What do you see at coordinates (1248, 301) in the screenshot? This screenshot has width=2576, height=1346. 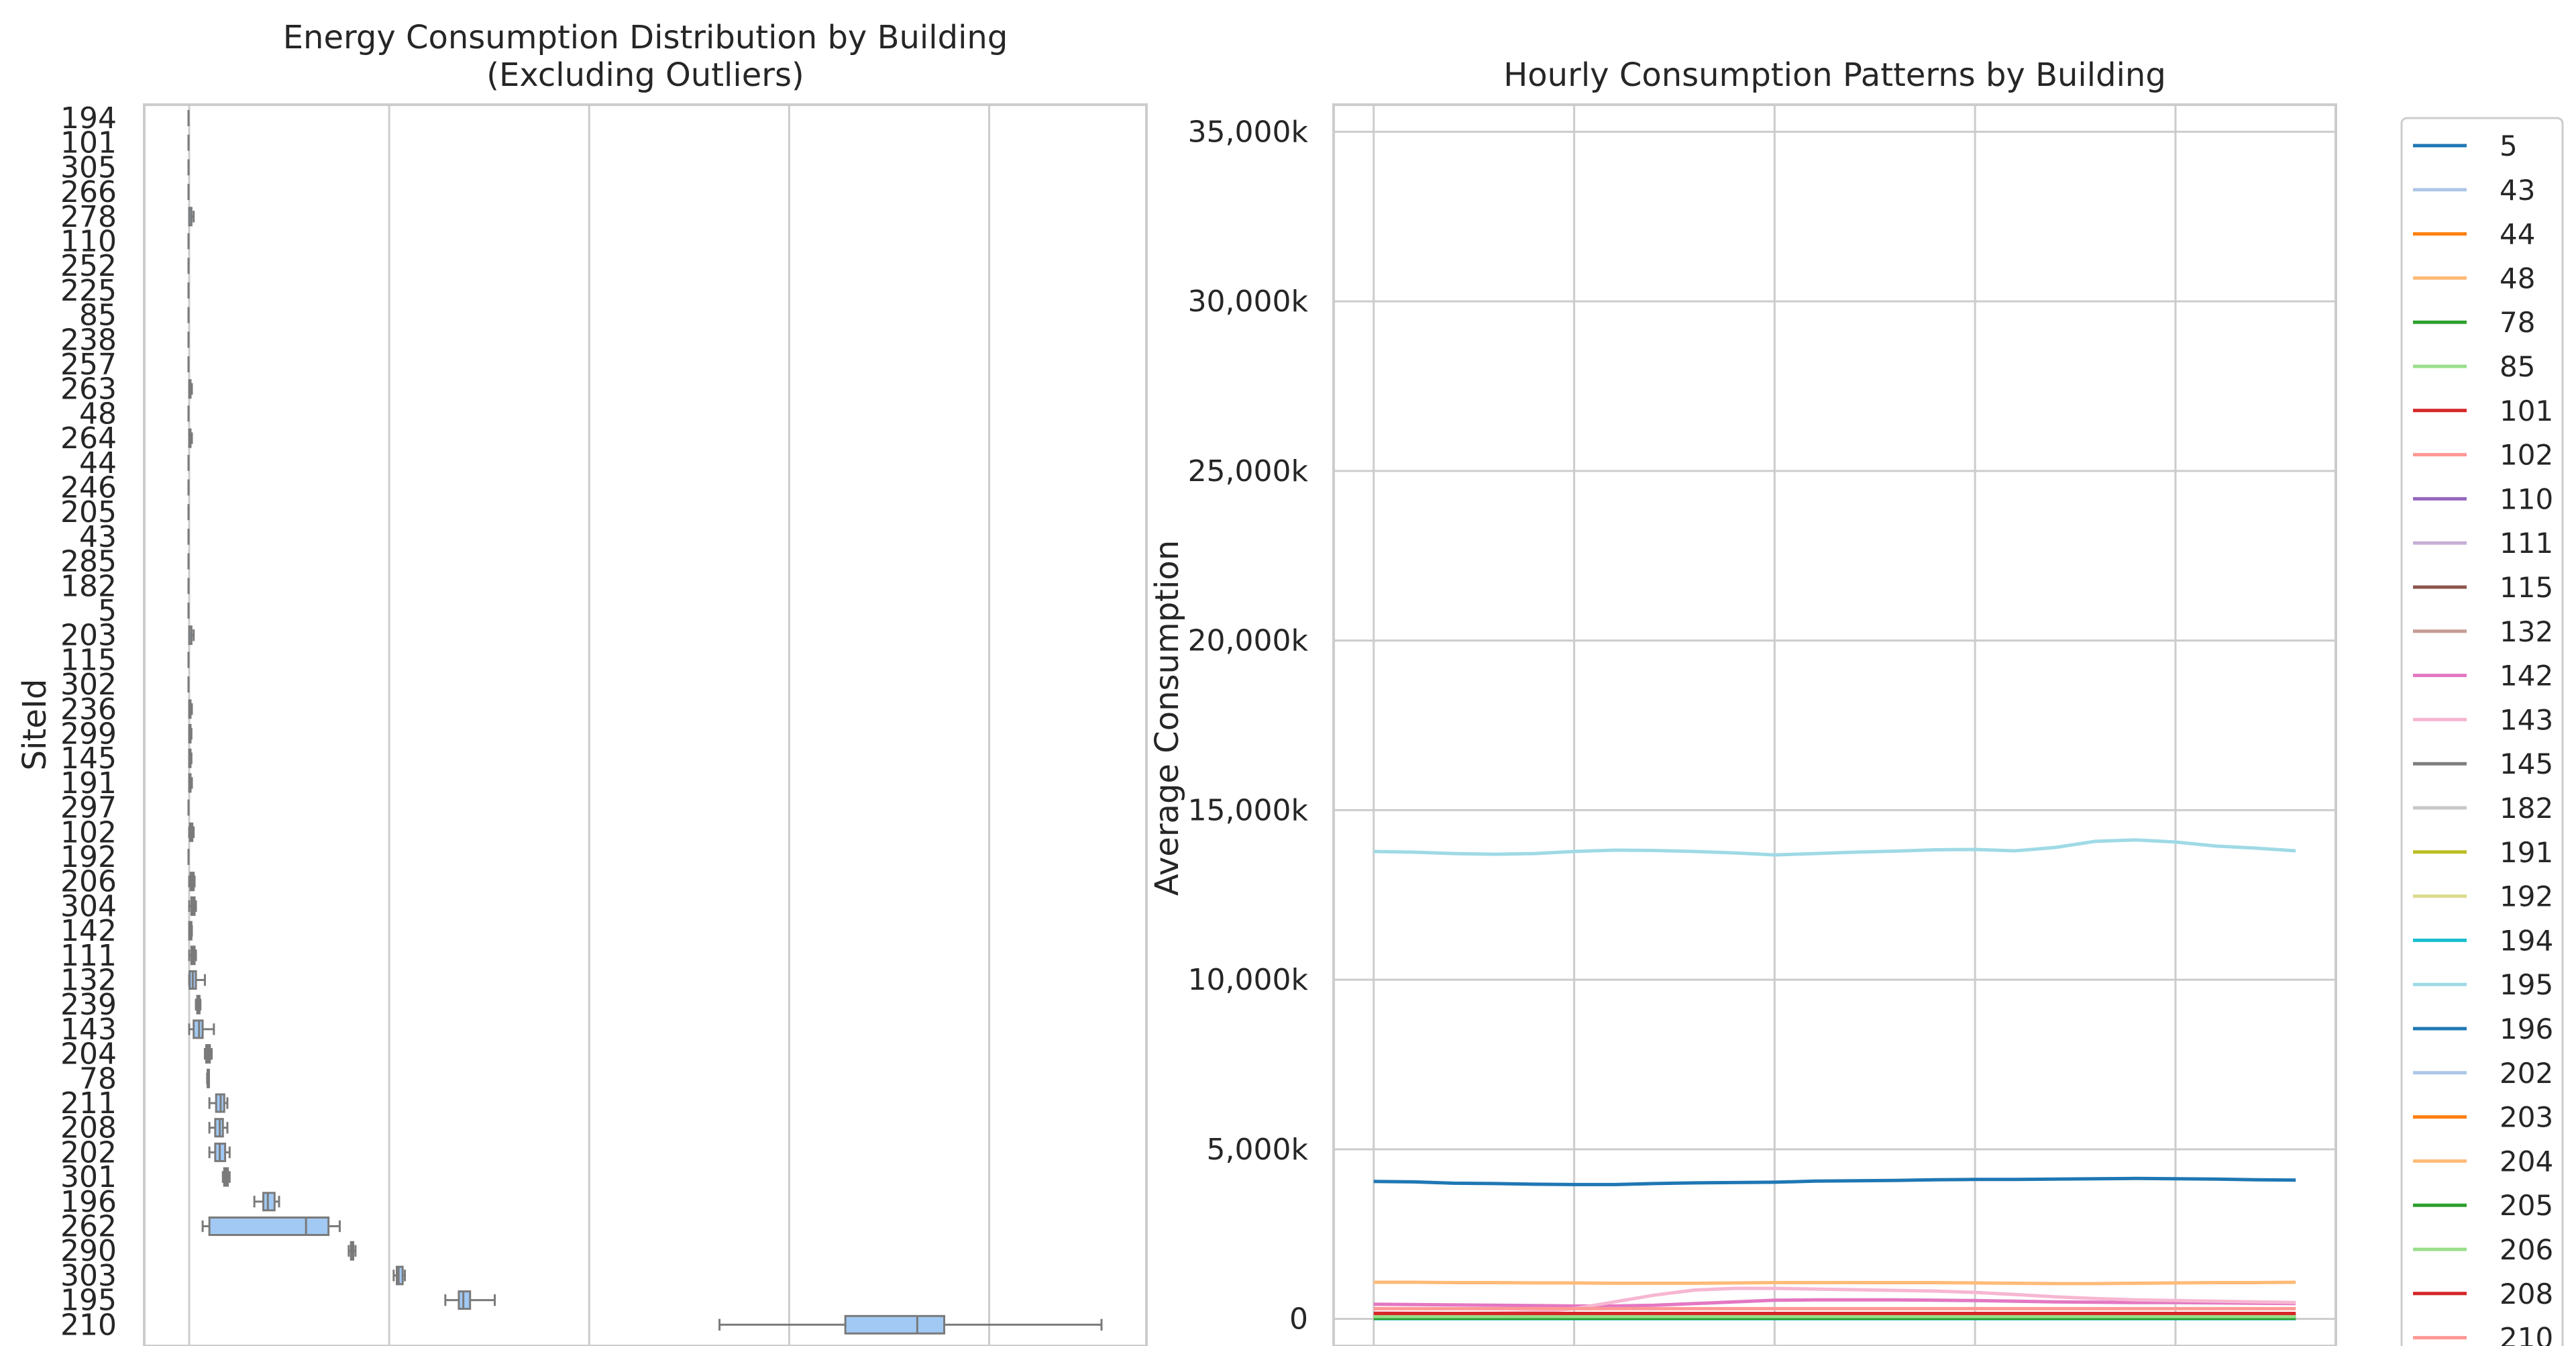 I see `line-y-tick-label: 30,000k` at bounding box center [1248, 301].